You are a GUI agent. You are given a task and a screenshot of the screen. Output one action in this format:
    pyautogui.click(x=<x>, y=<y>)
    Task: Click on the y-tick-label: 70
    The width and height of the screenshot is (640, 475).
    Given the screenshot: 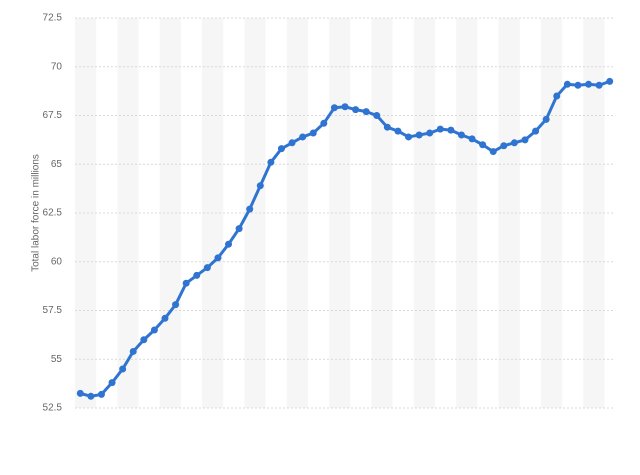 What is the action you would take?
    pyautogui.click(x=57, y=66)
    